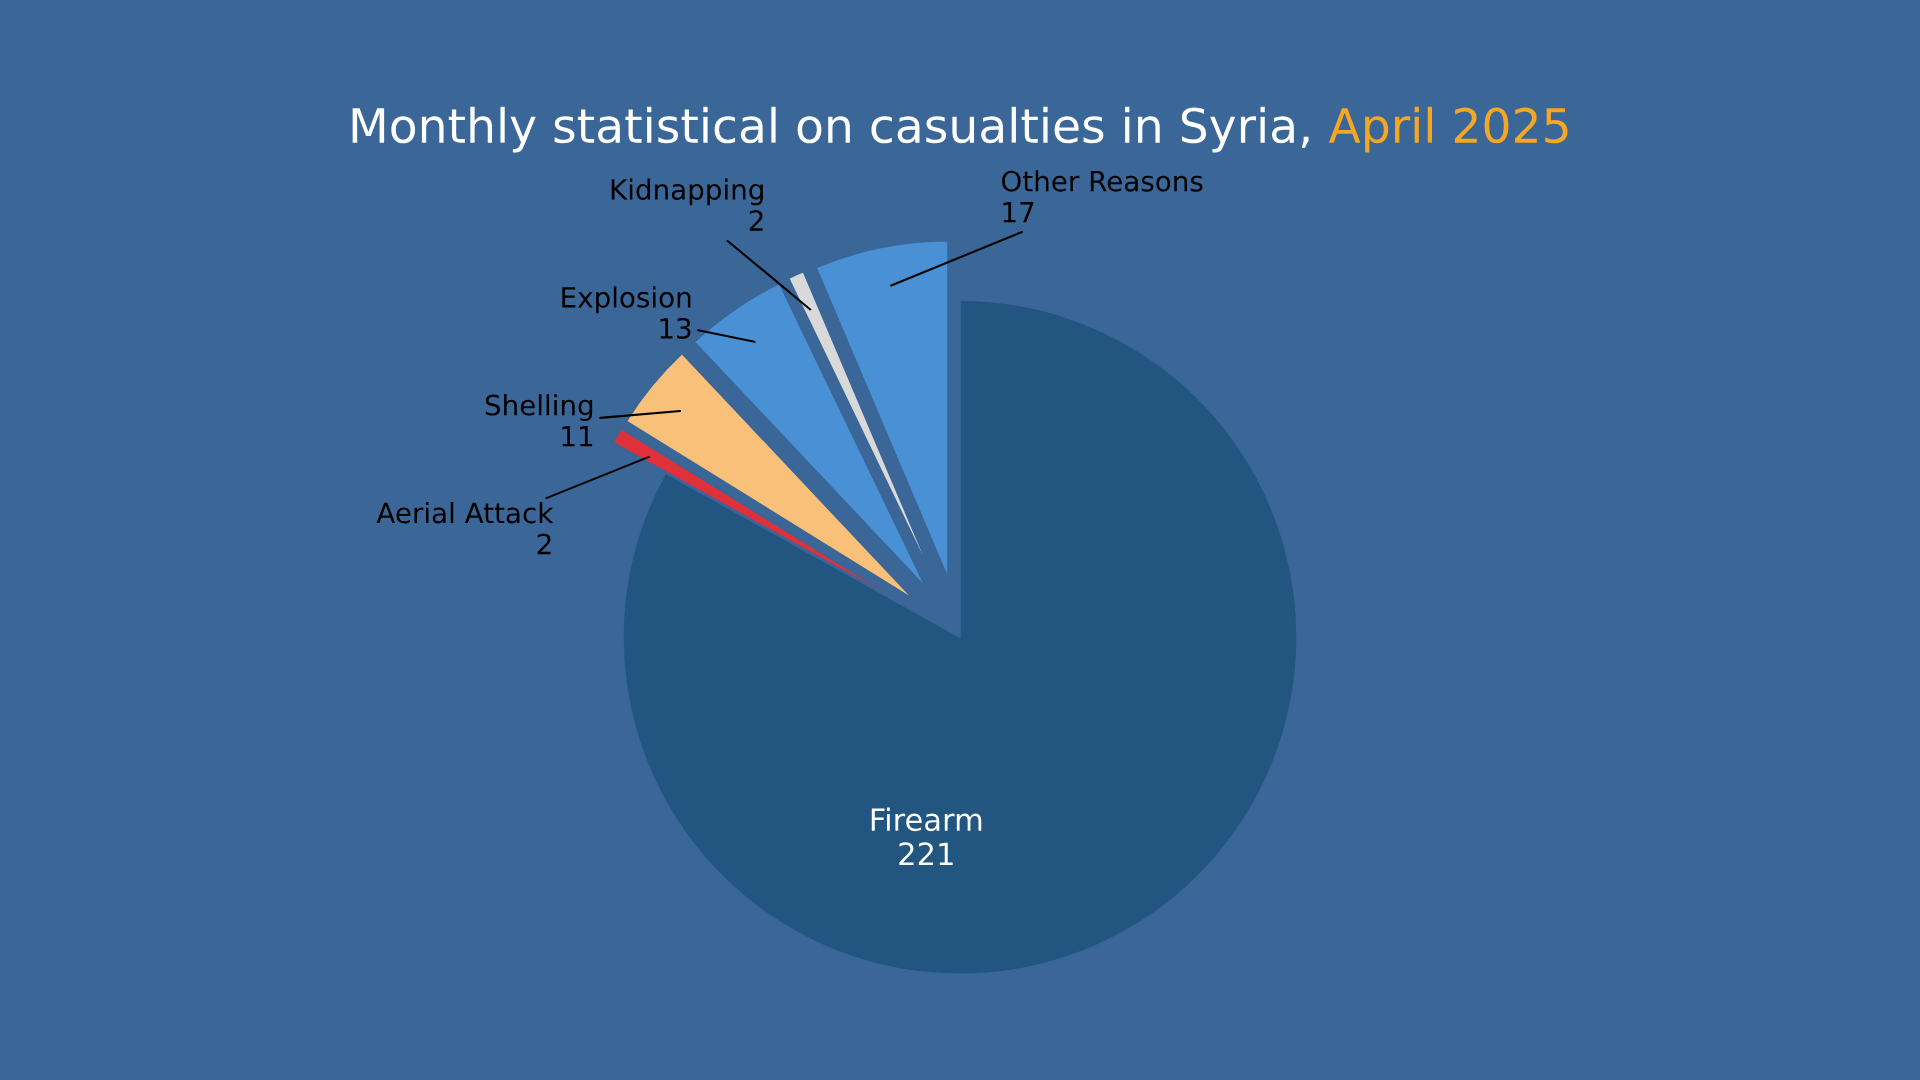  Describe the element at coordinates (926, 819) in the screenshot. I see `slice-label: Firearm` at that location.